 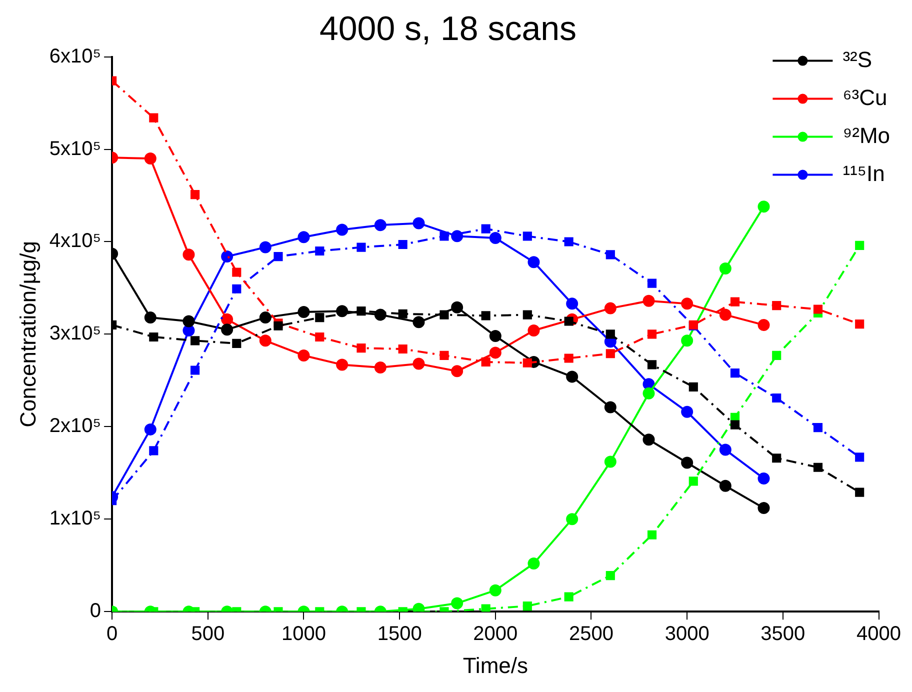 I want to click on legend-label: ³²S, so click(x=857, y=59).